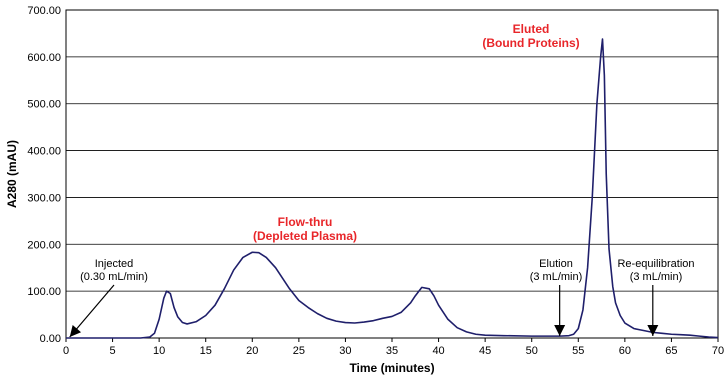  I want to click on y-axis-title: A280 (mAU), so click(12, 174).